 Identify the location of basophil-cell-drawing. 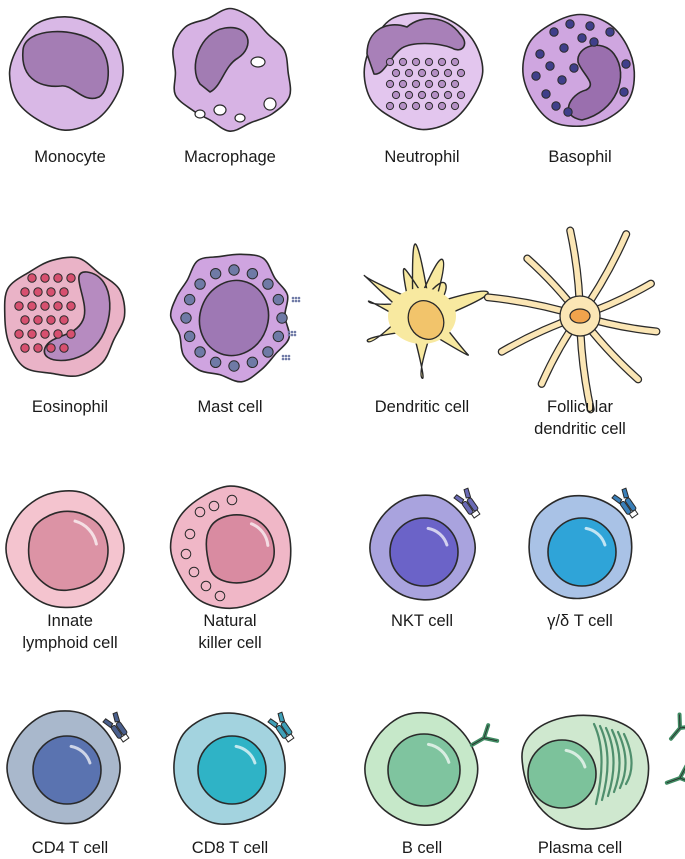
(579, 70).